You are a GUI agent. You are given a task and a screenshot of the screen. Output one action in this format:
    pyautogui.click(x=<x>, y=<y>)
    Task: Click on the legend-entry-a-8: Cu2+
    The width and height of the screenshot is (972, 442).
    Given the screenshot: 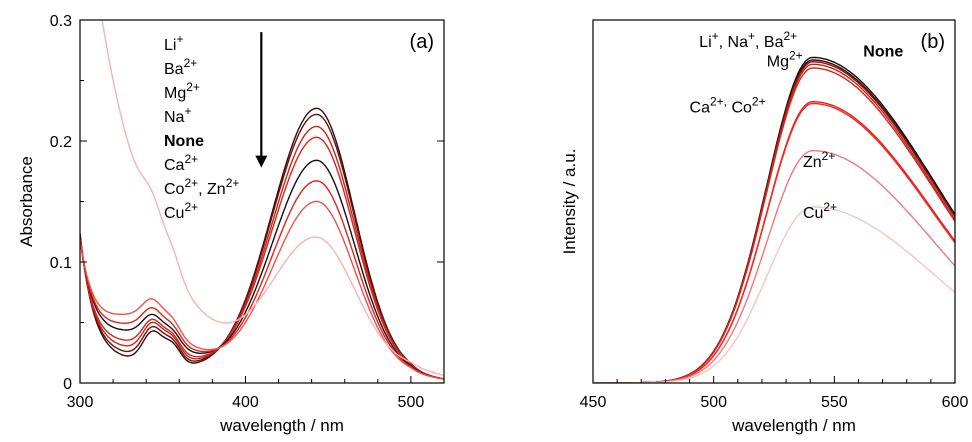 What is the action you would take?
    pyautogui.click(x=181, y=211)
    